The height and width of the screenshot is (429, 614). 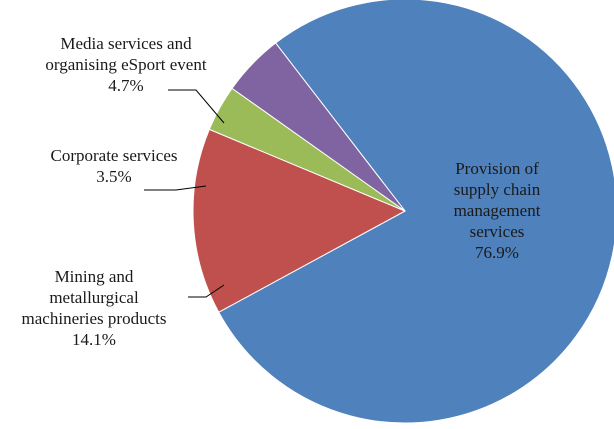 What do you see at coordinates (114, 166) in the screenshot?
I see `slice-label-corporate-services: Corporate services 3.5%` at bounding box center [114, 166].